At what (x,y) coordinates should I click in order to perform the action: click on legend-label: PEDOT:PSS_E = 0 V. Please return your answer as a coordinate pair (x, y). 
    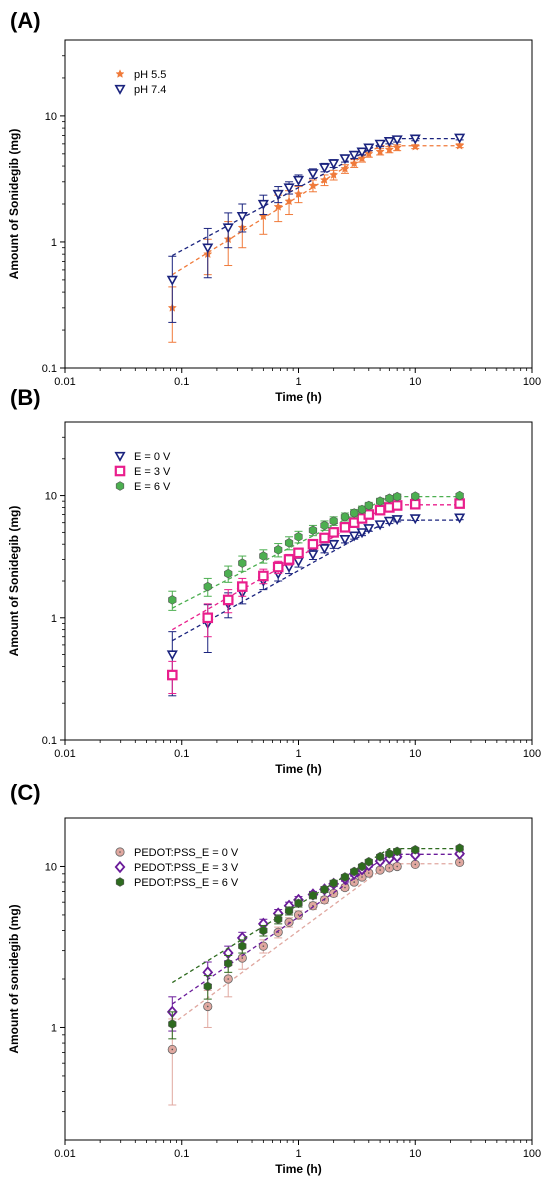
    Looking at the image, I should click on (186, 853).